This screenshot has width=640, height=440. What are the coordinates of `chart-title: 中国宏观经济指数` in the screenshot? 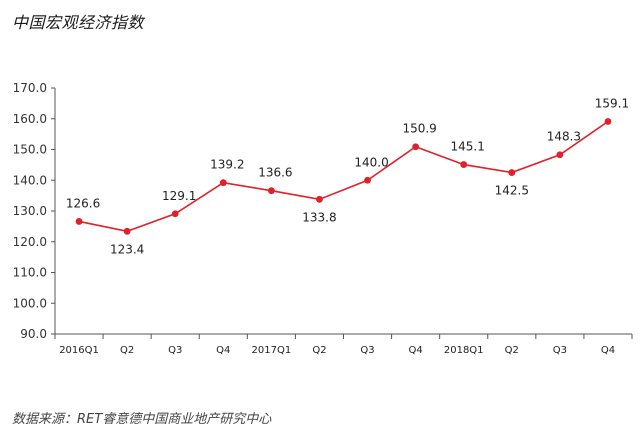 It's located at (78, 22).